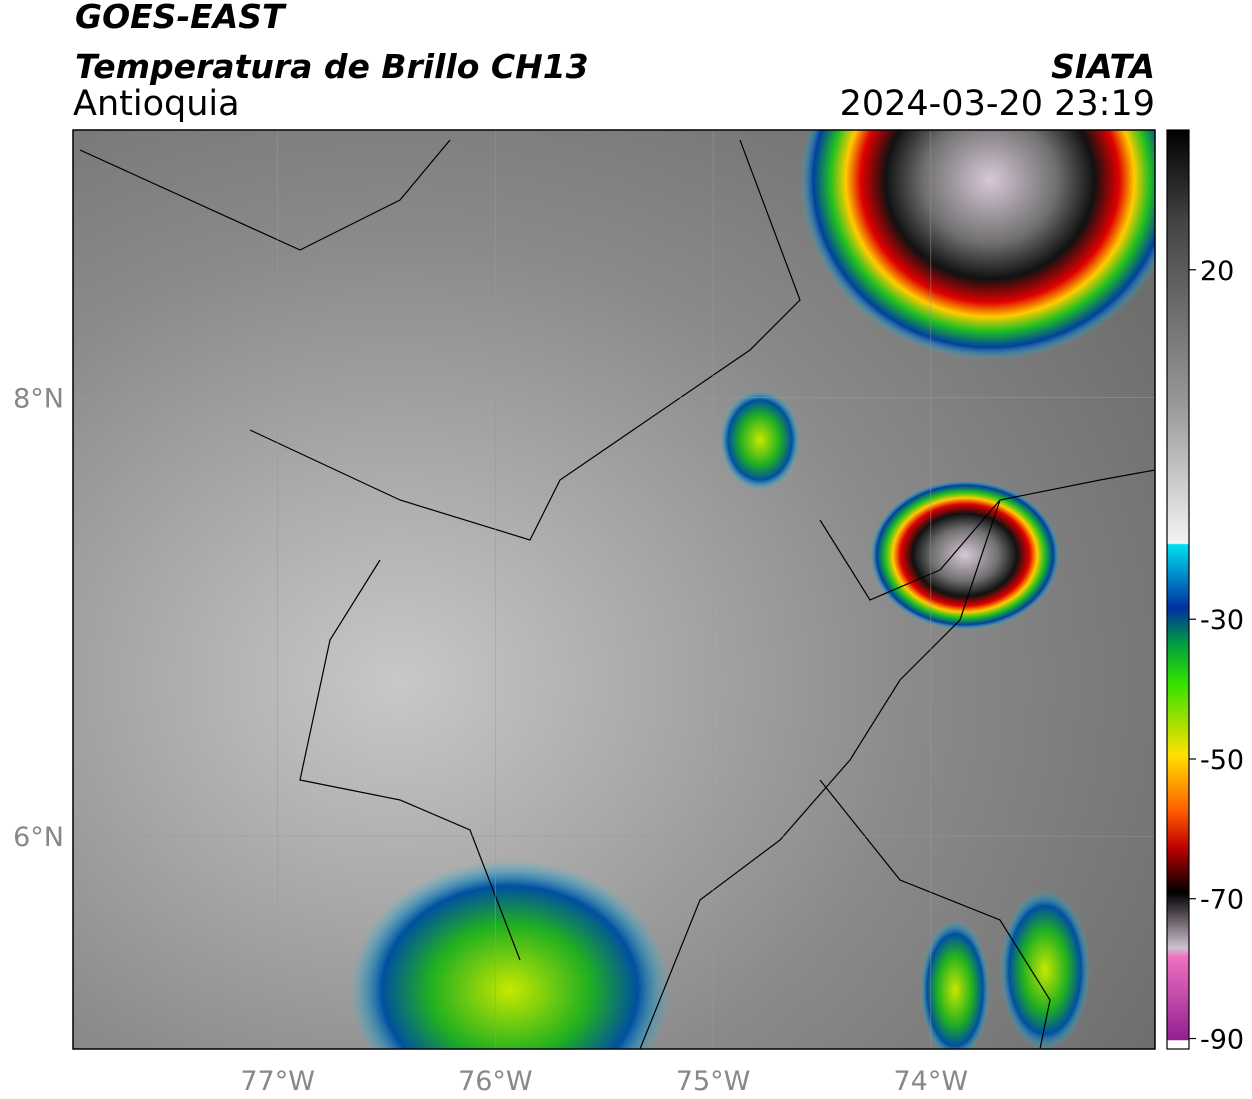 Image resolution: width=1252 pixels, height=1099 pixels. I want to click on lon-tick-label: 76°W, so click(495, 1081).